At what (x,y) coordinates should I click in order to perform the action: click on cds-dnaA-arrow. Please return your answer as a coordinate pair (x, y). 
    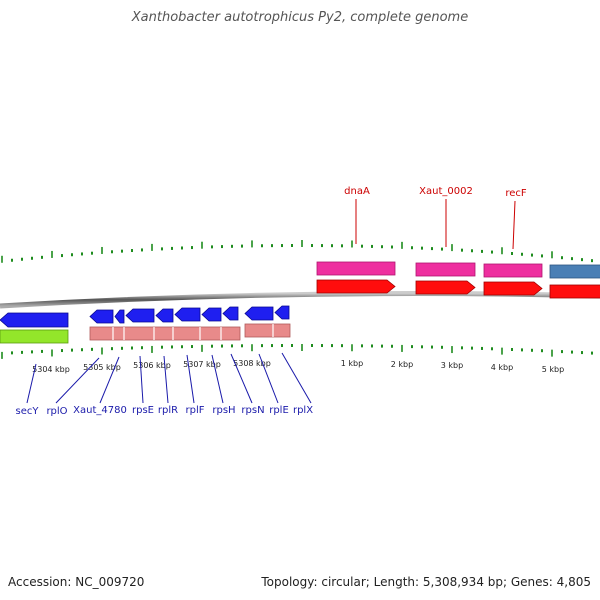
    Looking at the image, I should click on (356, 286).